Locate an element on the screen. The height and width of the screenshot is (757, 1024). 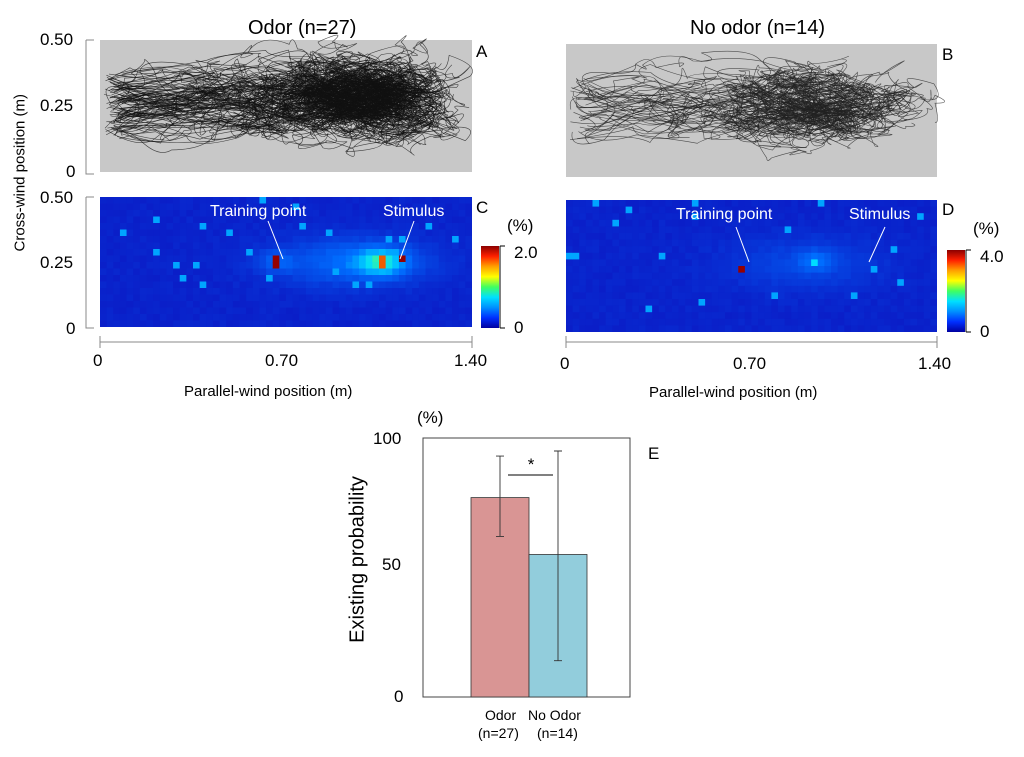
bar-category-odor-n: (n=27) is located at coordinates (498, 733).